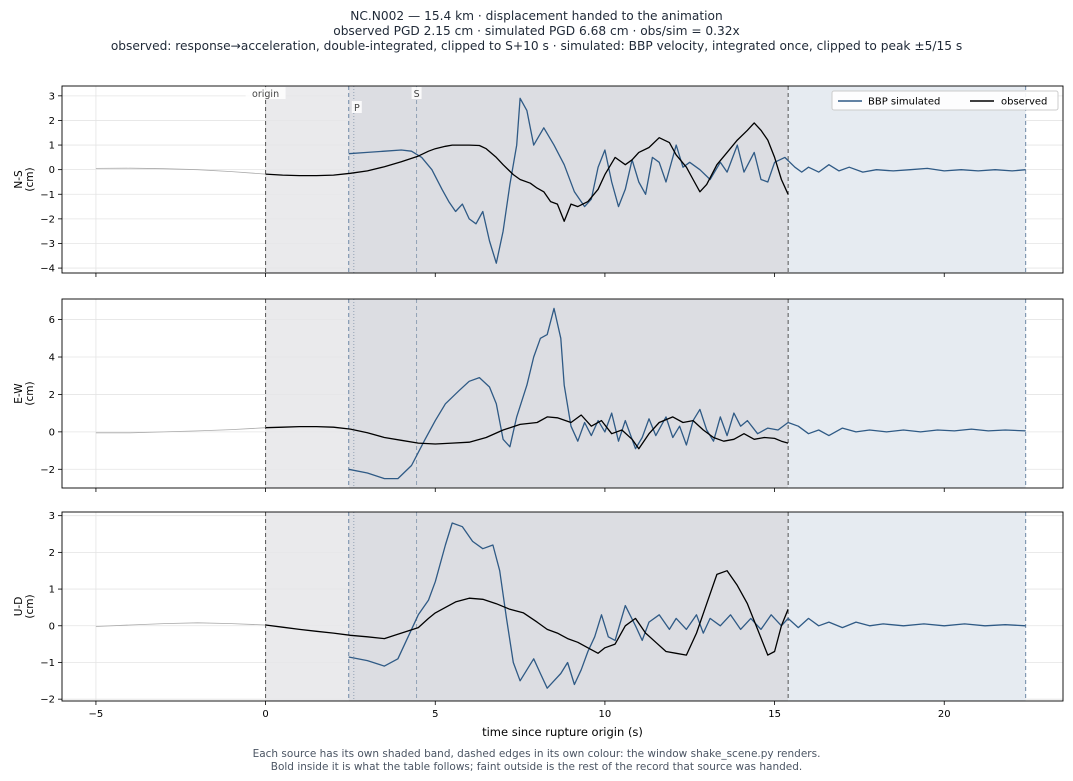  What do you see at coordinates (24, 179) in the screenshot?
I see `y-axis-label: N-S(cm)` at bounding box center [24, 179].